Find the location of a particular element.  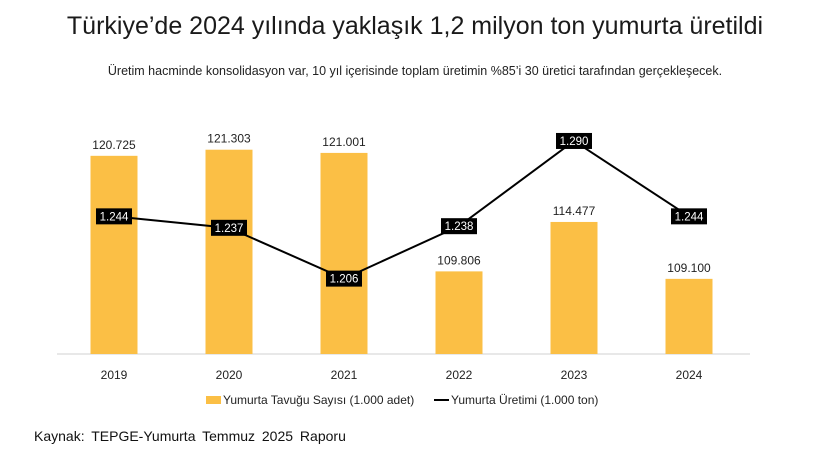

x-tick-label: 2024 is located at coordinates (689, 375).